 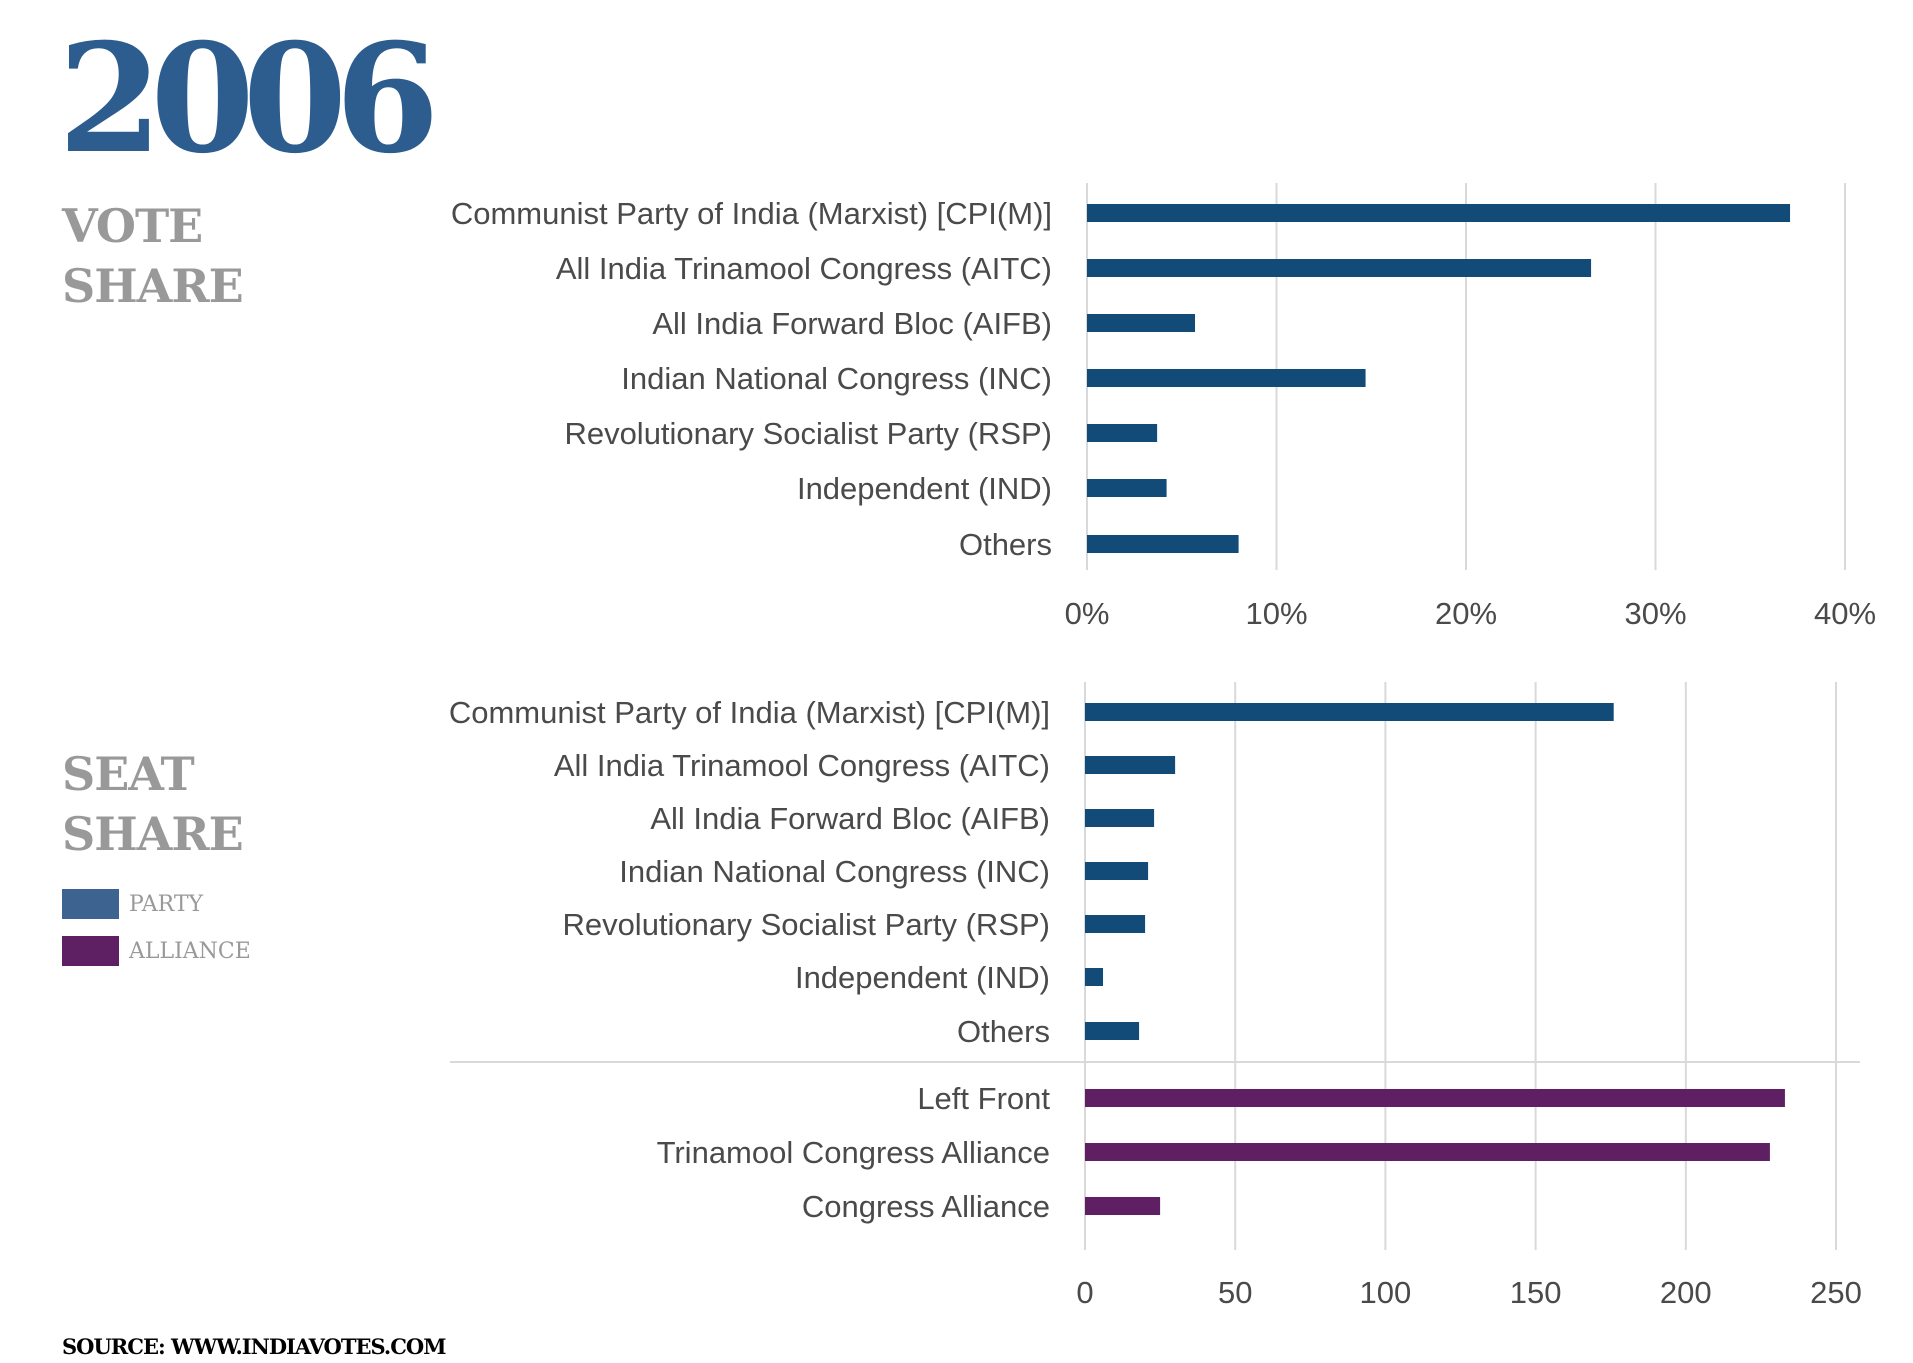 I want to click on vote-share-category-label: Others, so click(x=1005, y=544).